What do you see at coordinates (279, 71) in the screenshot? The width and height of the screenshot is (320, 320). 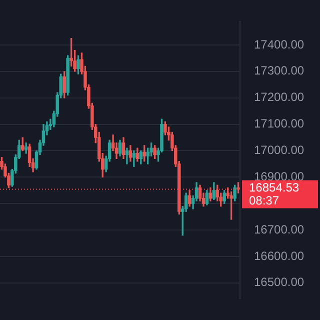 I see `y-tick-label: 17300.00` at bounding box center [279, 71].